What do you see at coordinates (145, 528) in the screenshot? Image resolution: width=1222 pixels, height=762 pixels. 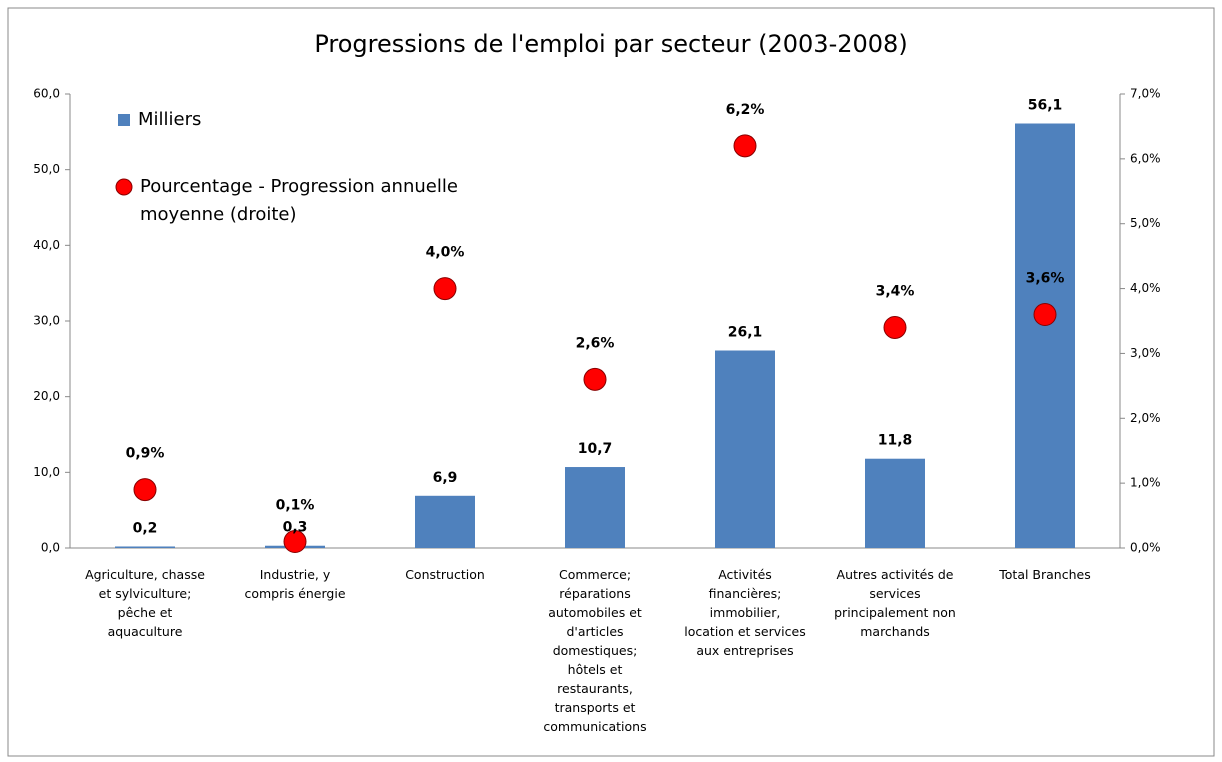 I see `data-label: 0,2` at bounding box center [145, 528].